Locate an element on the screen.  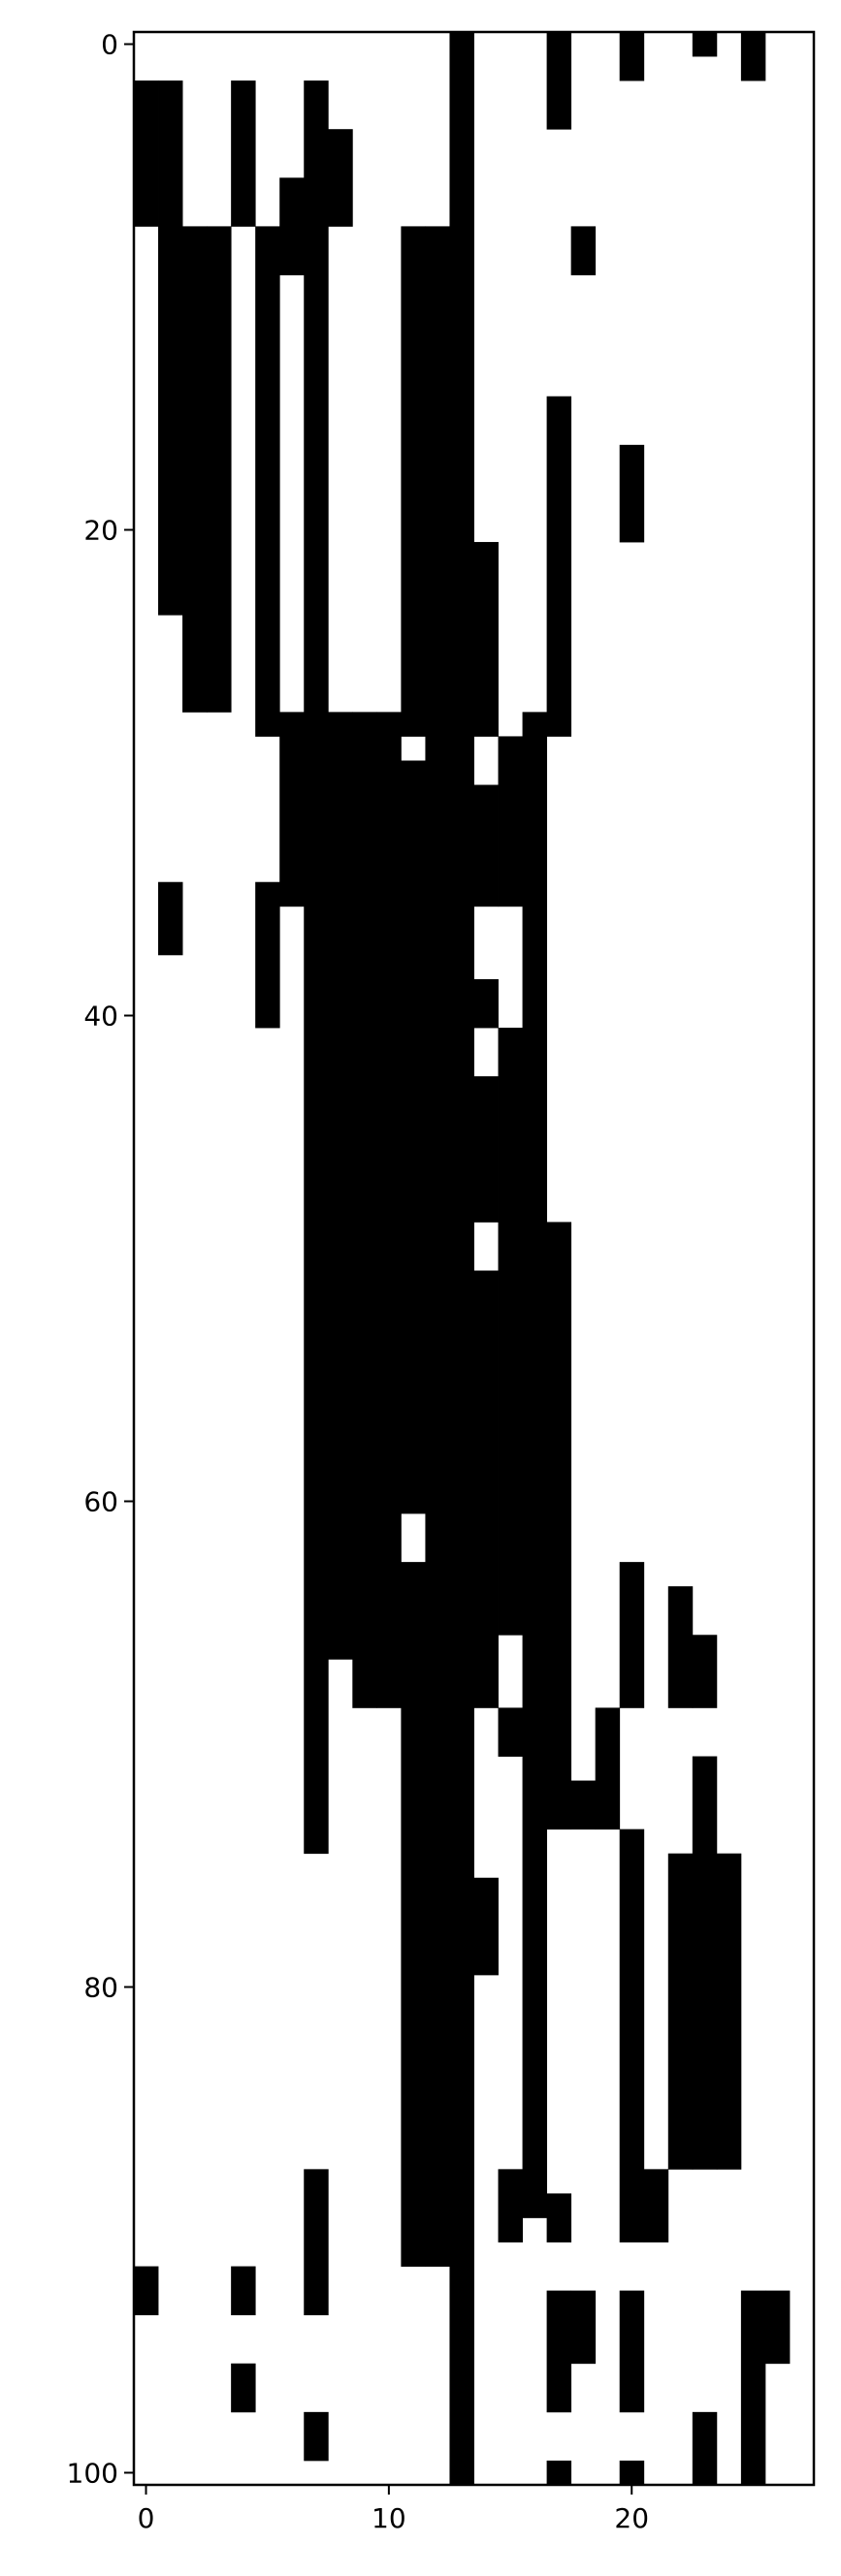
y-tick-label: 100 is located at coordinates (92, 2473).